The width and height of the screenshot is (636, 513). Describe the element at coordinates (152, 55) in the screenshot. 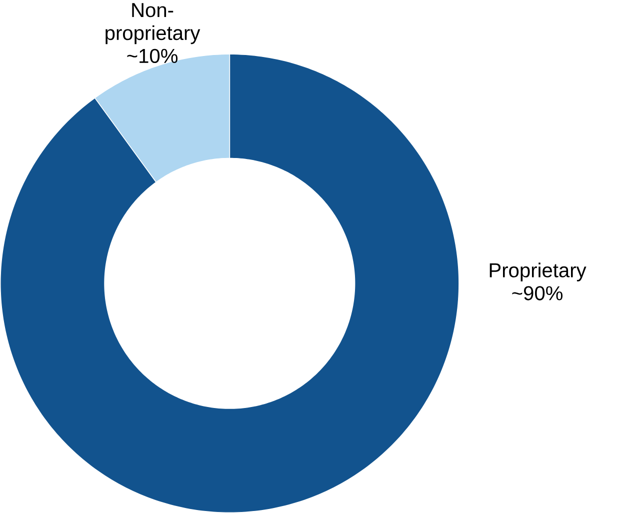

I see `data-label: ~10%` at that location.